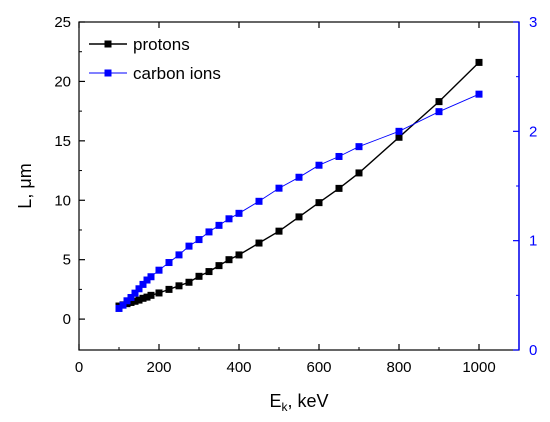  Describe the element at coordinates (67, 319) in the screenshot. I see `y-tick-label: 0` at that location.